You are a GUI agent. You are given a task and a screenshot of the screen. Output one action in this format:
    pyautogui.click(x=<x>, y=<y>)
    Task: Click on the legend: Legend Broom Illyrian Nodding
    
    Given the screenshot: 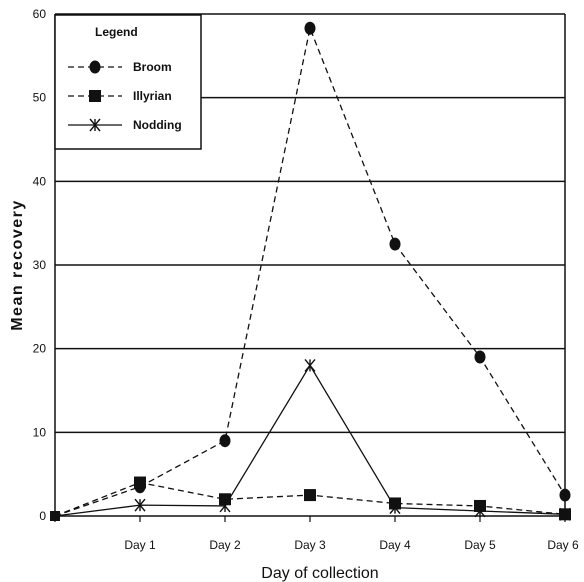 What is the action you would take?
    pyautogui.click(x=128, y=82)
    